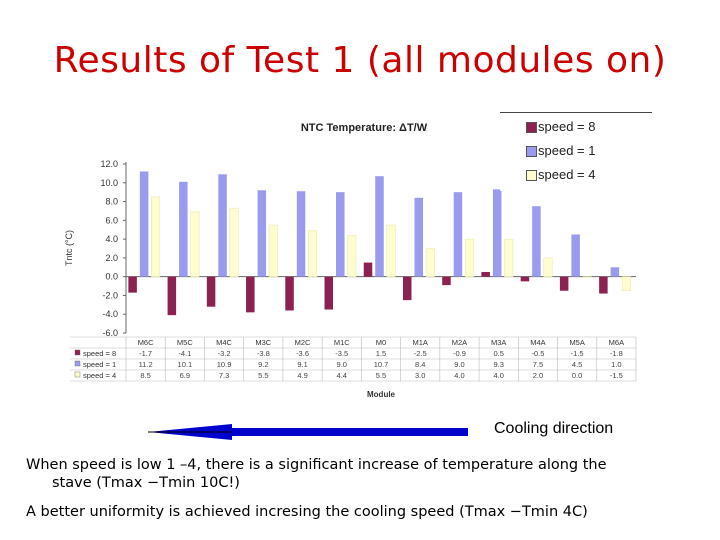 Image resolution: width=720 pixels, height=540 pixels. What do you see at coordinates (273, 250) in the screenshot?
I see `bar-speed-4-M3C` at bounding box center [273, 250].